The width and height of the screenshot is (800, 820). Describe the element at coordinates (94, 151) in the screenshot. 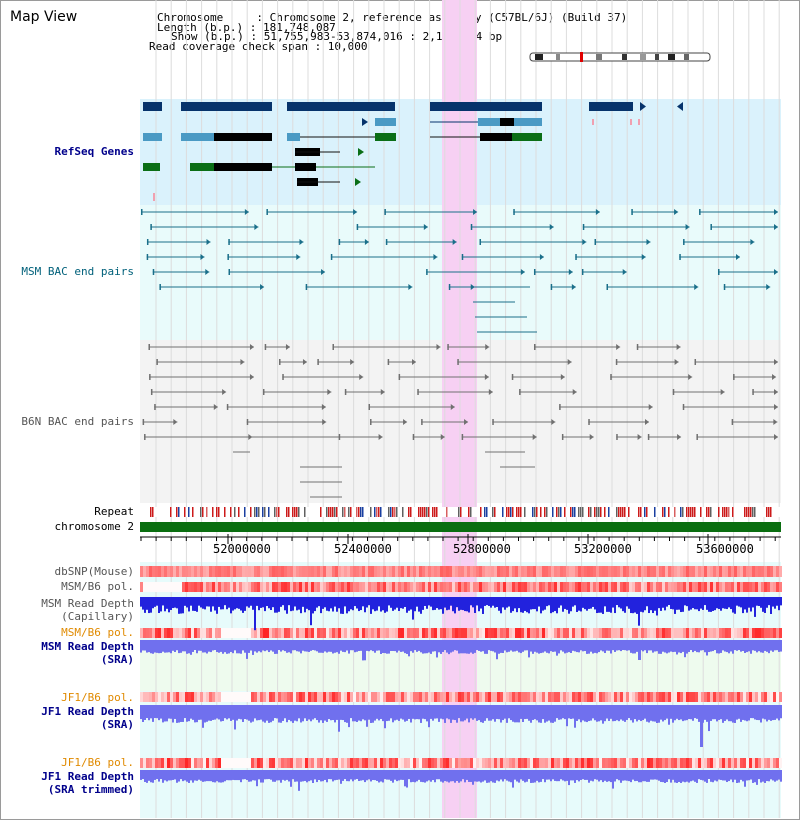

I see `refseq-genes-label: RefSeq Genes` at that location.